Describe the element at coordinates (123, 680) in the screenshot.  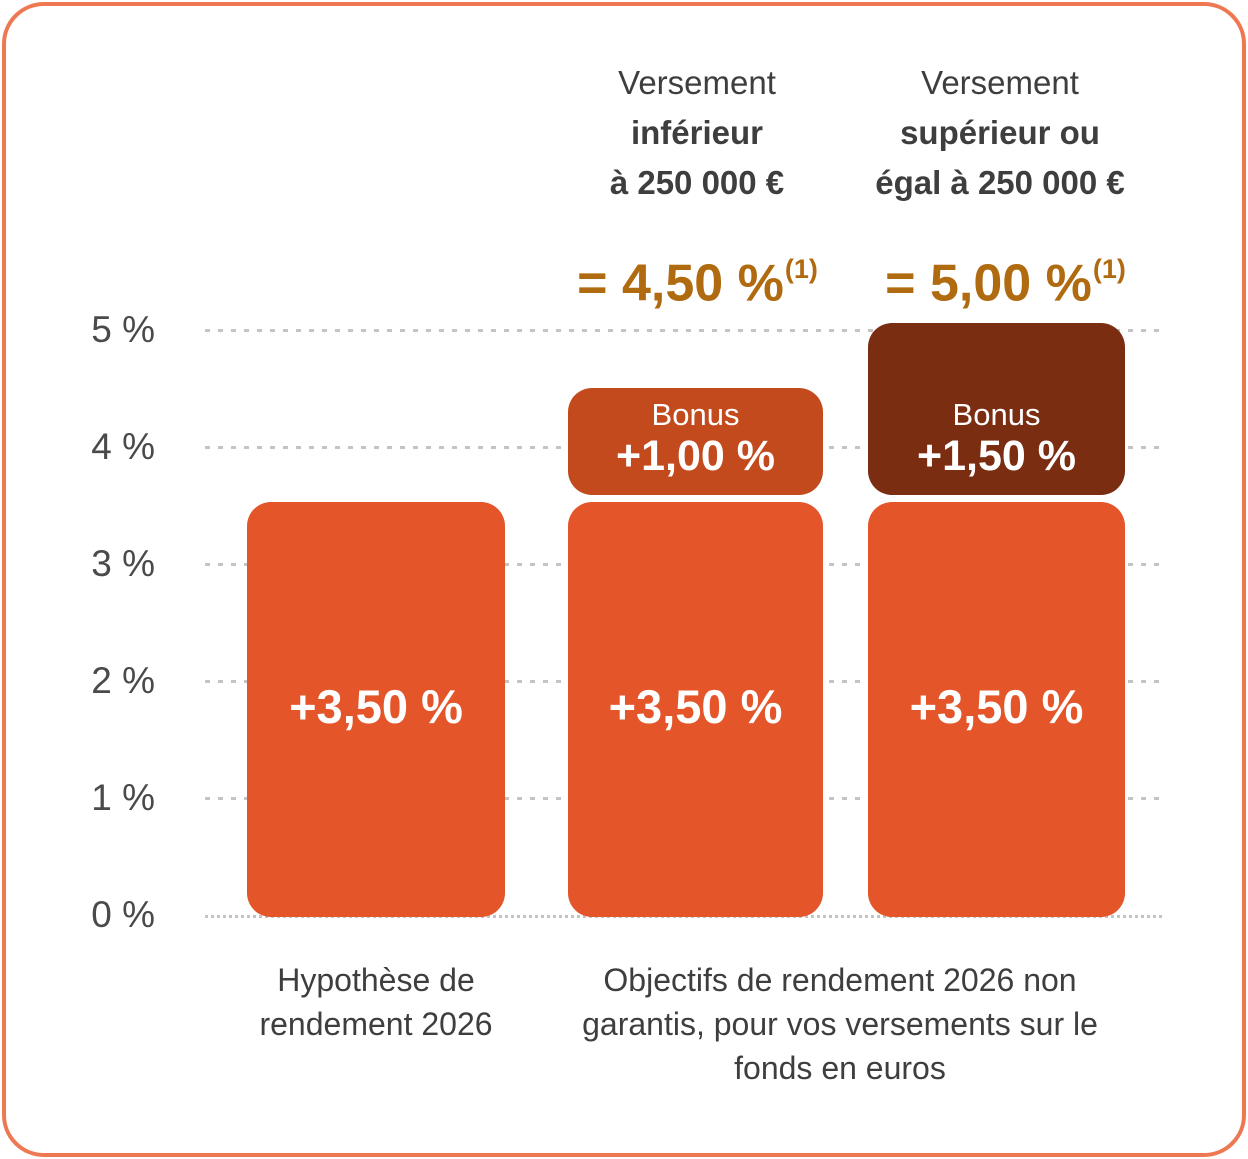
I see `y-axis-tick-2: 2 %` at that location.